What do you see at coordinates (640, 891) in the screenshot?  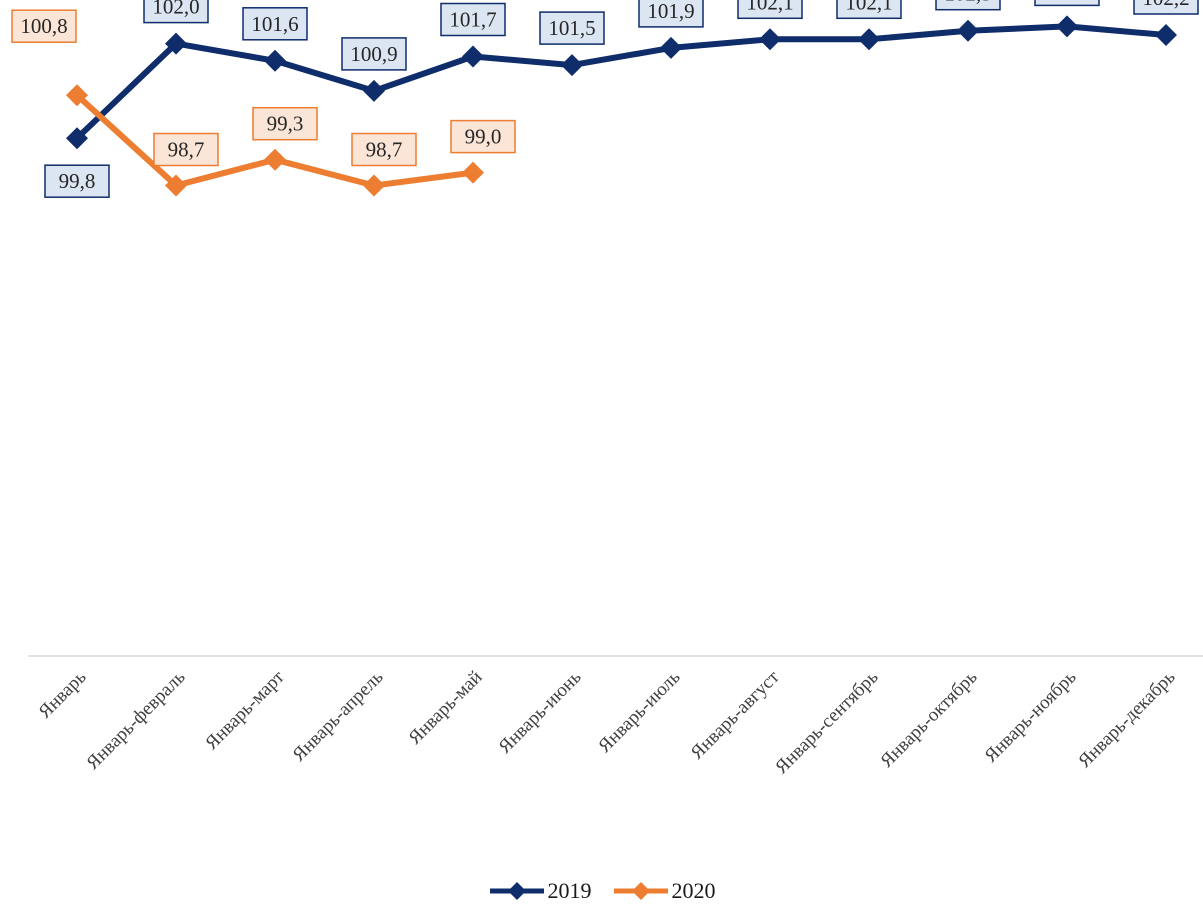 I see `legend-swatch-2020` at bounding box center [640, 891].